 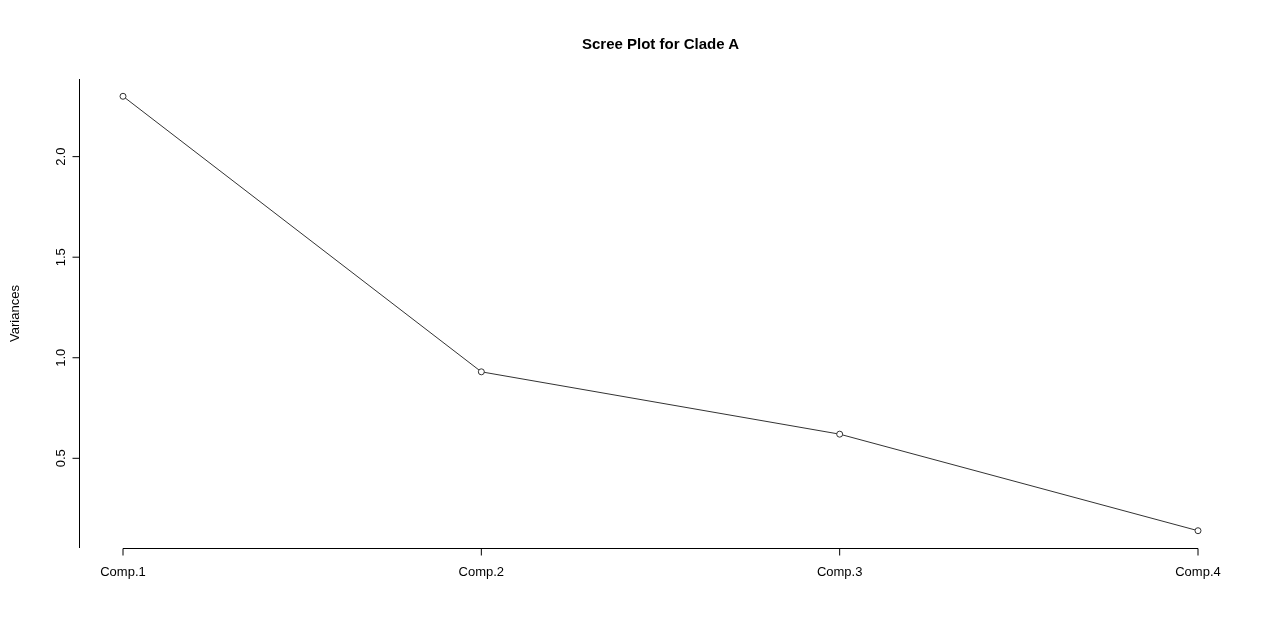 I want to click on y-axis-title: Variances, so click(x=15, y=313).